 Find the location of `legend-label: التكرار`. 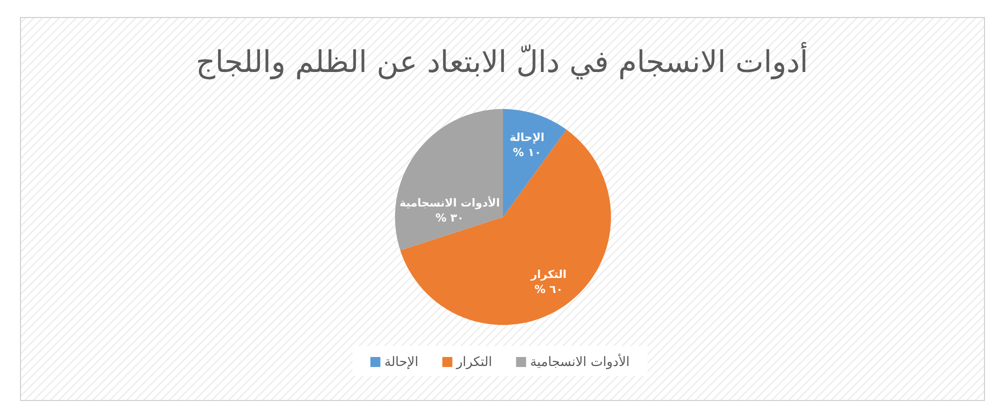

legend-label: التكرار is located at coordinates (473, 362).